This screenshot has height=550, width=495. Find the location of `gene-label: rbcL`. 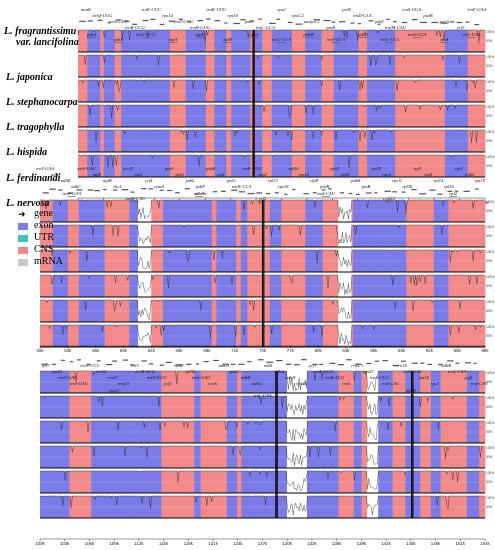

gene-label: rbcL is located at coordinates (117, 186).